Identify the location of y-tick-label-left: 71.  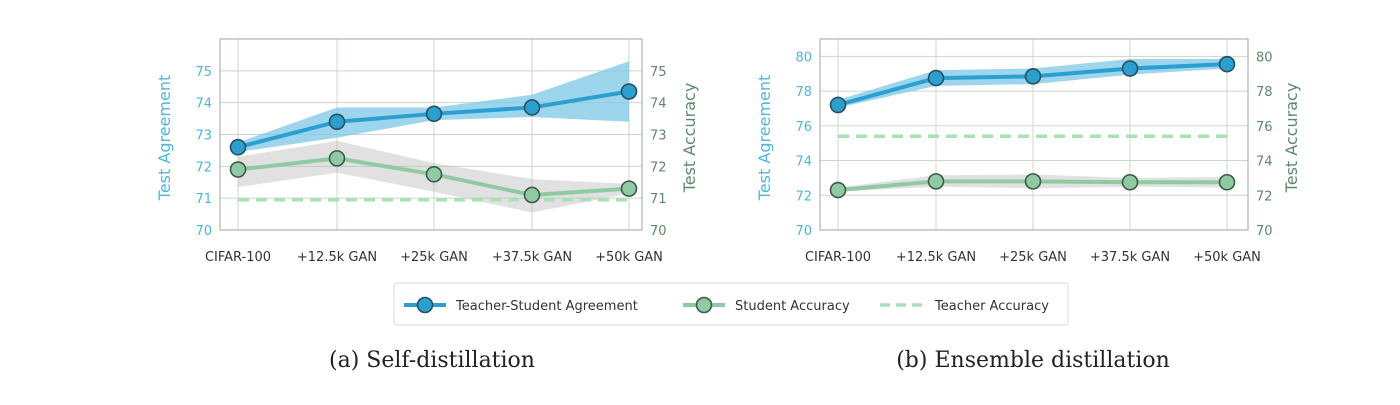
(203, 199).